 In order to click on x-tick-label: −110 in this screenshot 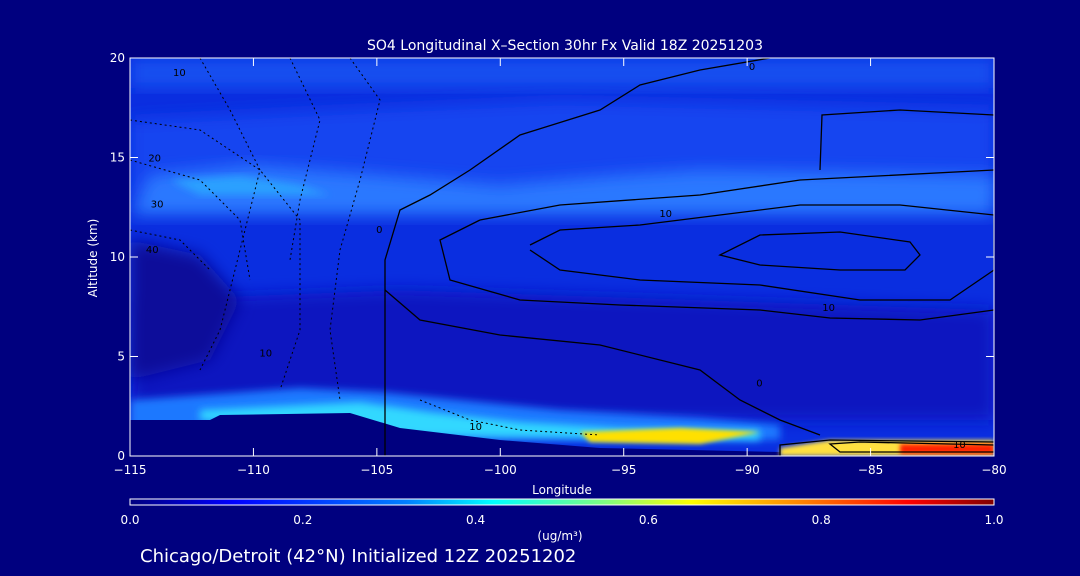, I will do `click(253, 470)`.